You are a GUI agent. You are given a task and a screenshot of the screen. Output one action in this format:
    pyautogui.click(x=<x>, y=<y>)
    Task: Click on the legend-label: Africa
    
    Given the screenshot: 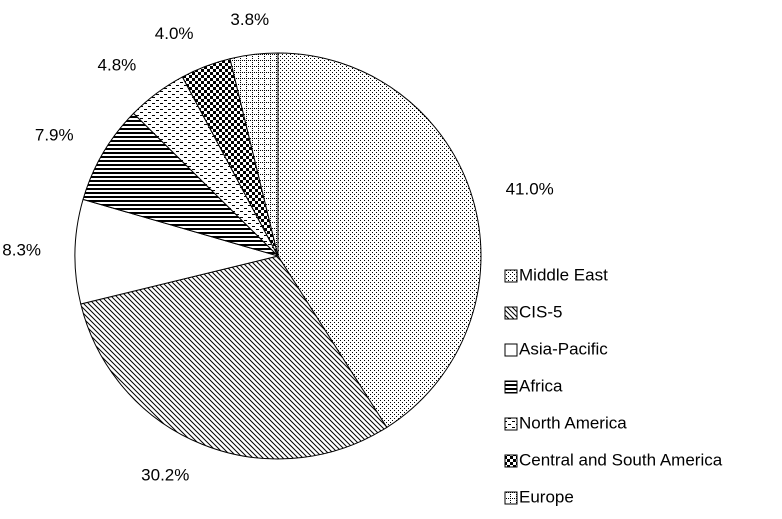 What is the action you would take?
    pyautogui.click(x=541, y=385)
    